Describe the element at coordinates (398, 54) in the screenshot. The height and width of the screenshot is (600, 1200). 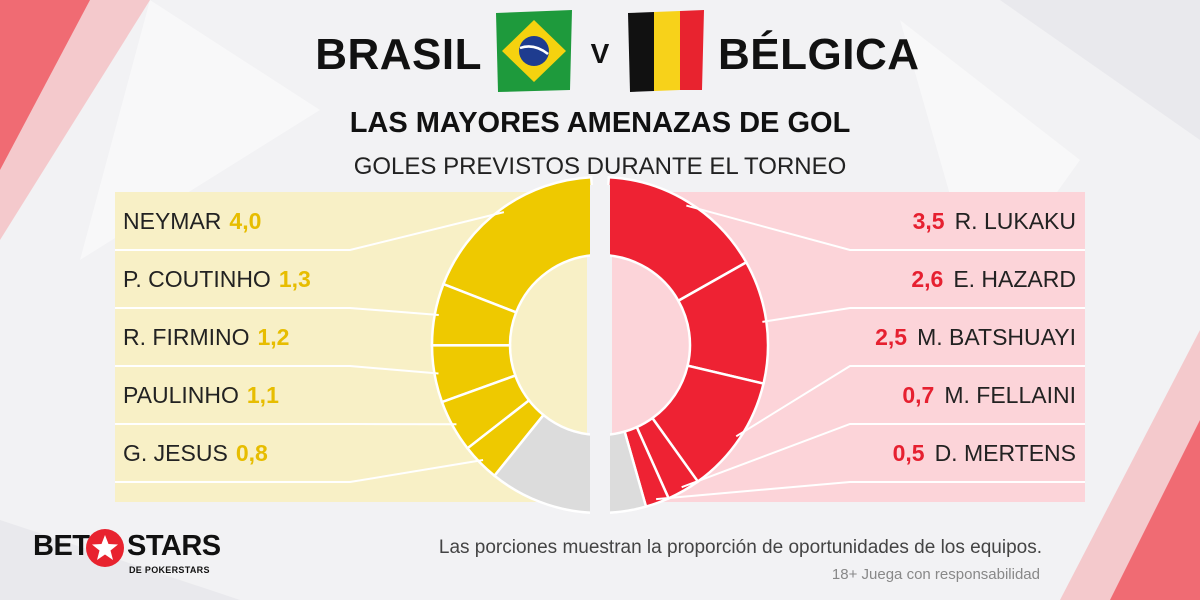
I see `team-left-name: BRASIL` at that location.